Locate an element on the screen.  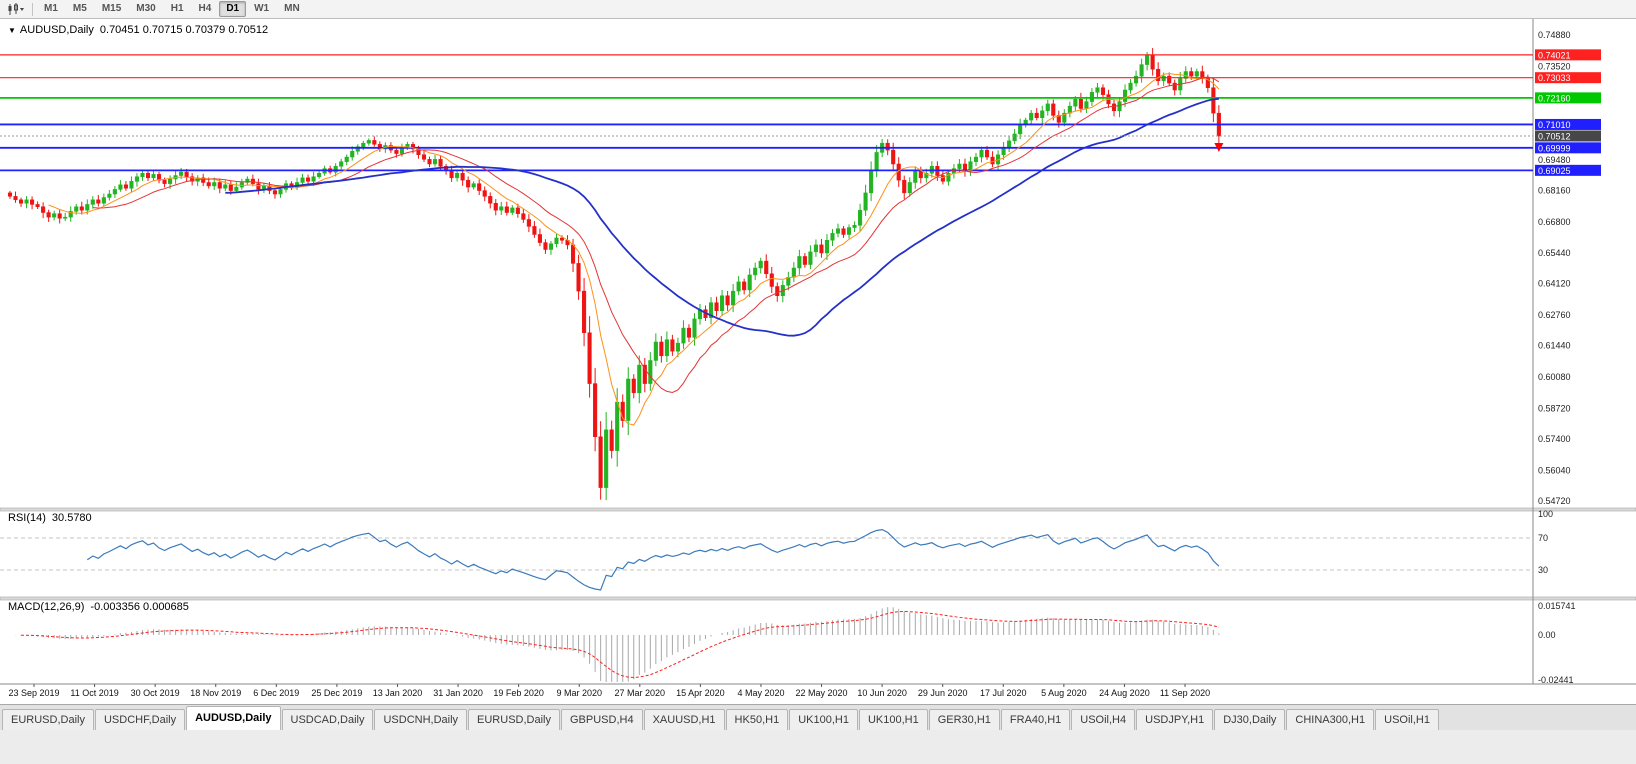
timeframe-toolbar: M1 M5 M15 M30 H1 H4 D1 W1 MN is located at coordinates (818, 9).